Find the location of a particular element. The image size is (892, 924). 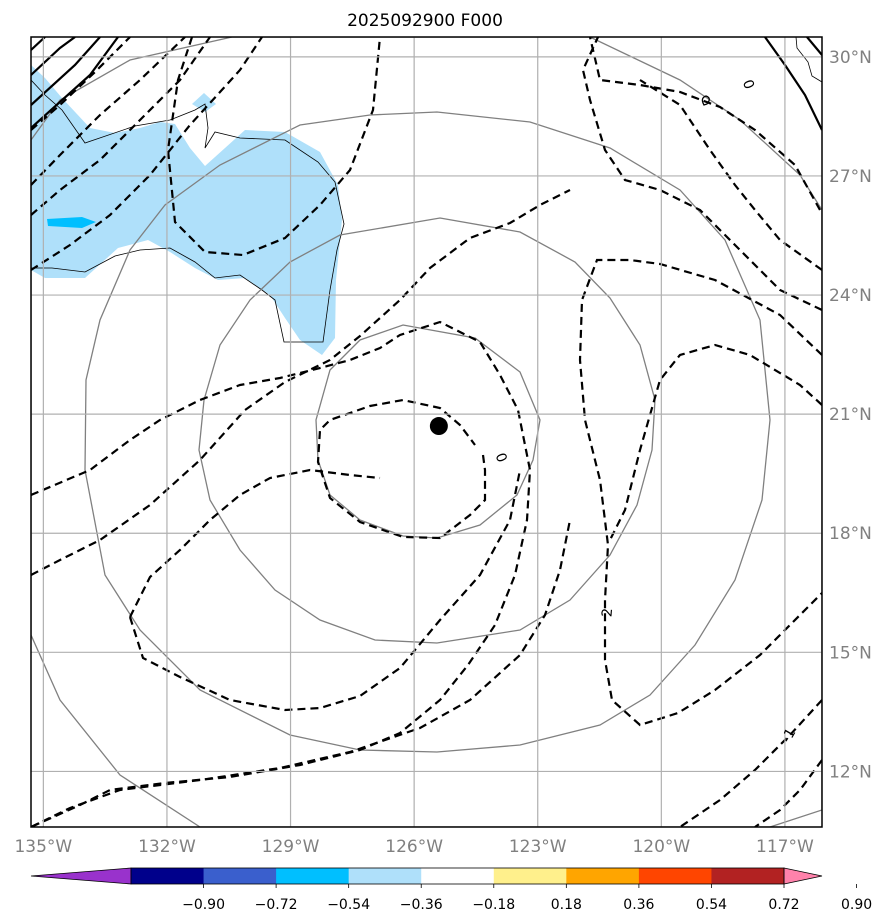

colorbar-tick-label: −0.72 is located at coordinates (276, 905).